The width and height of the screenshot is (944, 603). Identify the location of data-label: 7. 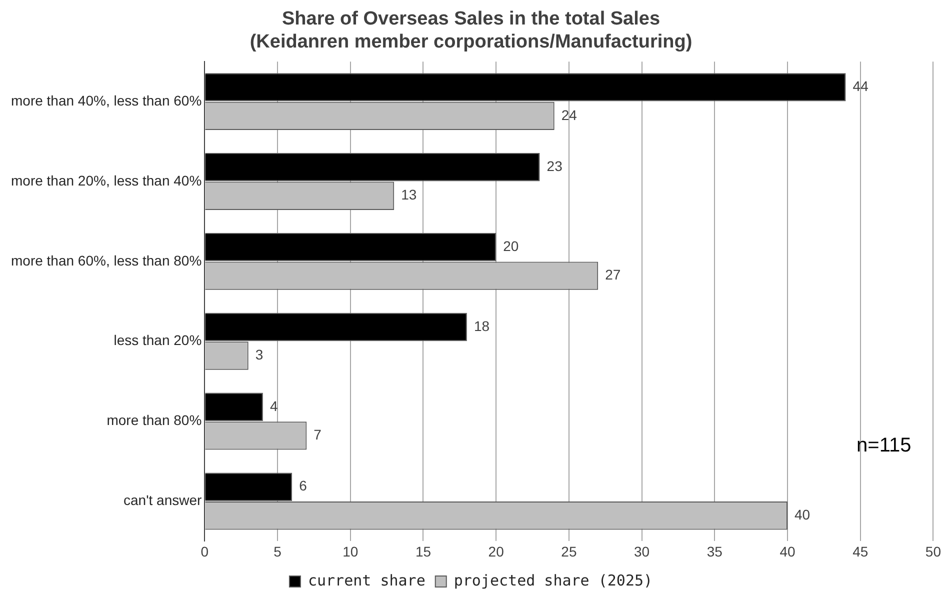
(318, 434).